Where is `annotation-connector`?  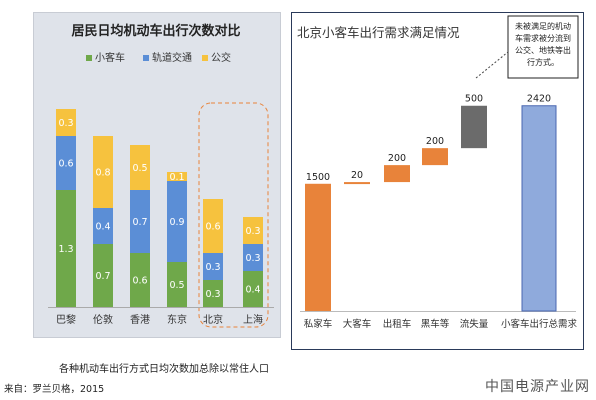 annotation-connector is located at coordinates (492, 65).